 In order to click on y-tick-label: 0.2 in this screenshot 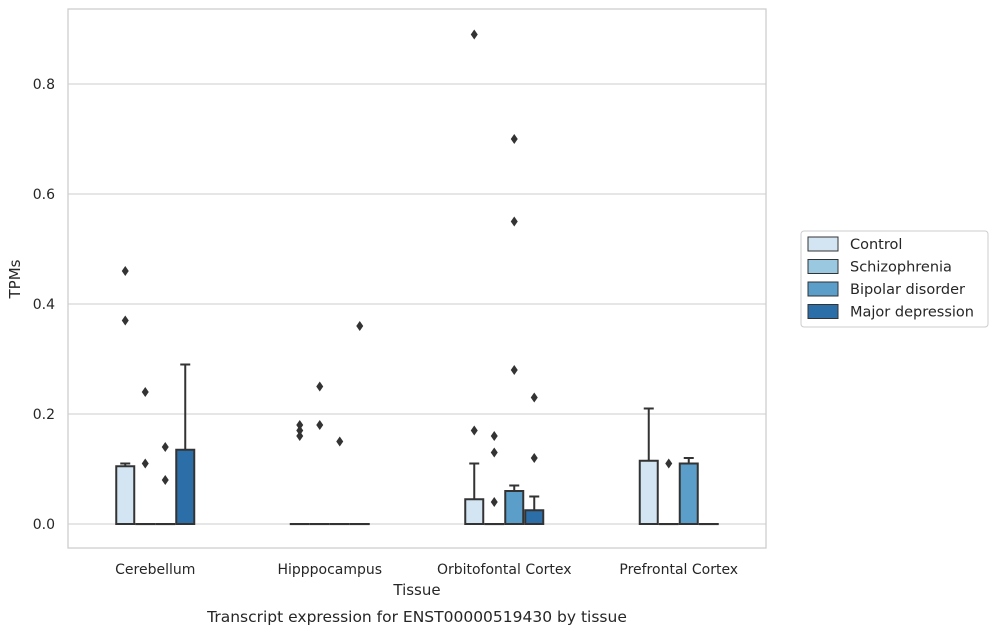, I will do `click(44, 415)`.